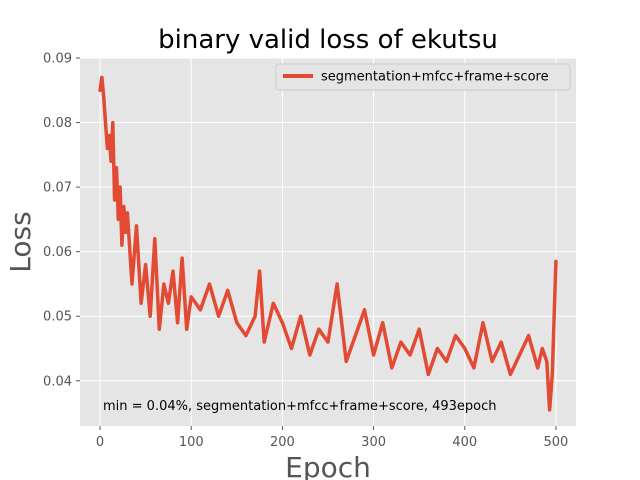 The width and height of the screenshot is (640, 480). Describe the element at coordinates (328, 465) in the screenshot. I see `x-axis-label: Epoch` at that location.